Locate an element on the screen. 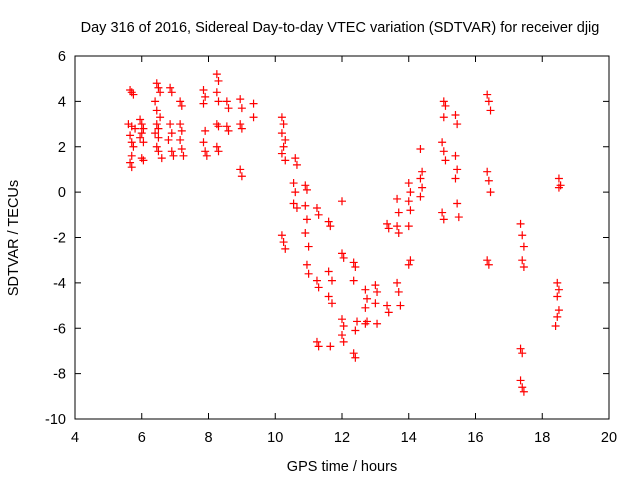 The width and height of the screenshot is (640, 480). y-tick-label: -2 is located at coordinates (59, 239).